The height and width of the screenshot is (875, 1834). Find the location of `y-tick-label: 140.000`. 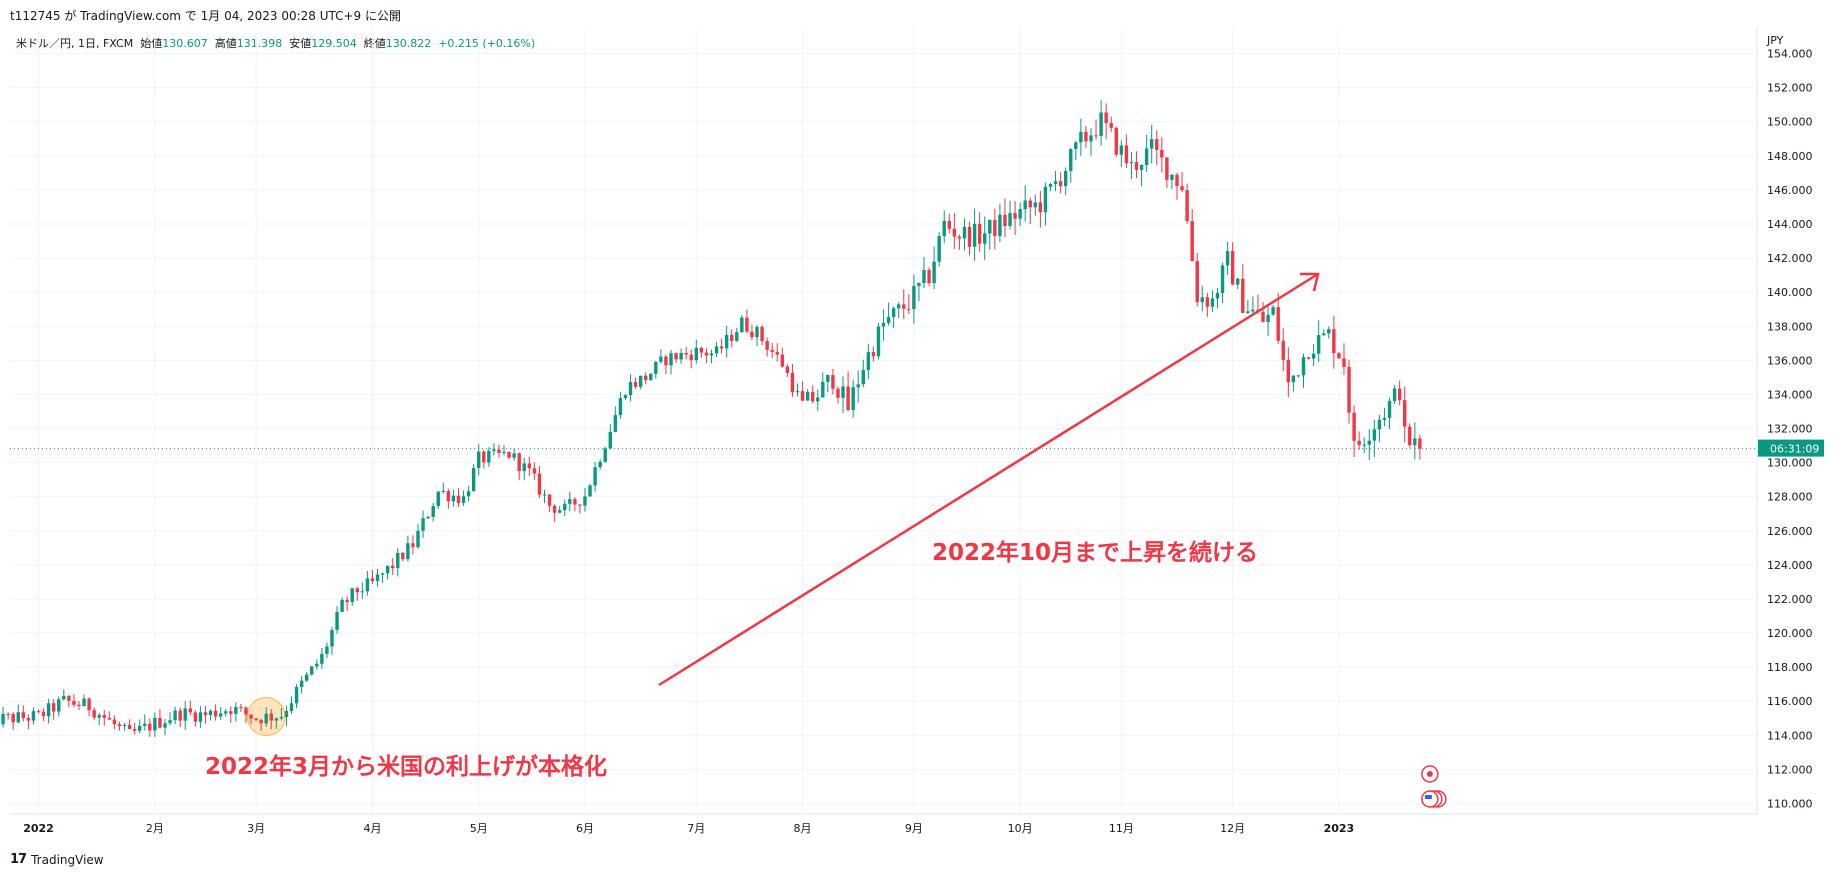

y-tick-label: 140.000 is located at coordinates (1790, 292).